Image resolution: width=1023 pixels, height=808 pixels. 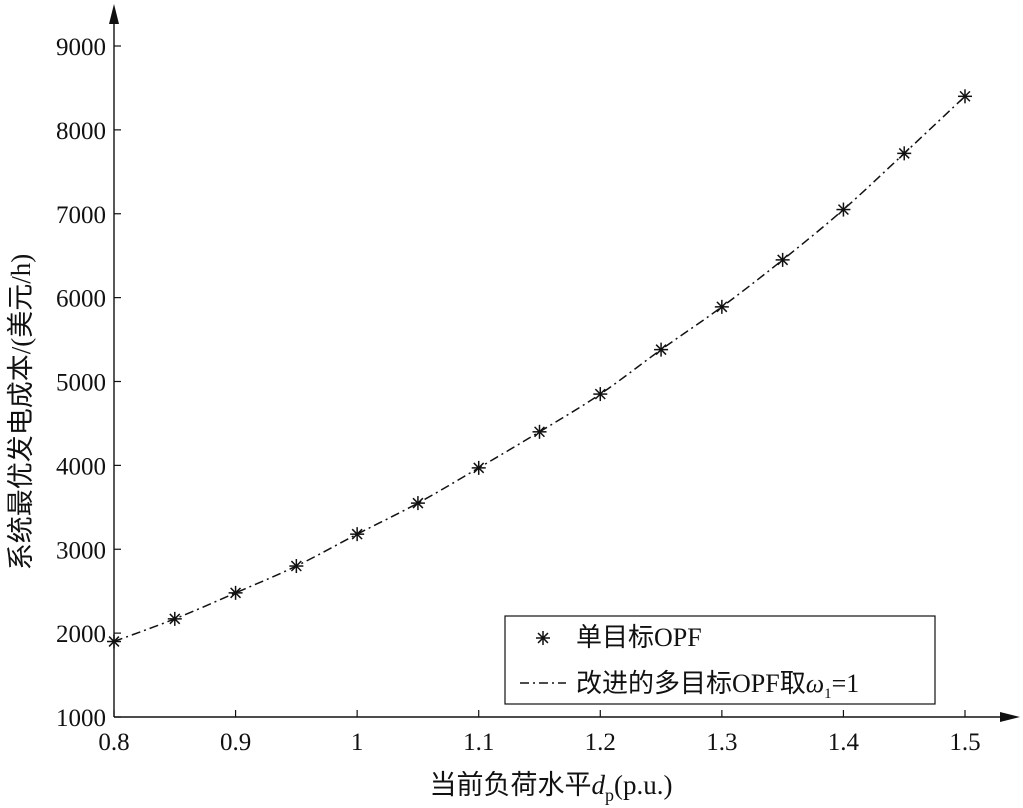 What do you see at coordinates (844, 742) in the screenshot?
I see `x-tick-label: 1.4` at bounding box center [844, 742].